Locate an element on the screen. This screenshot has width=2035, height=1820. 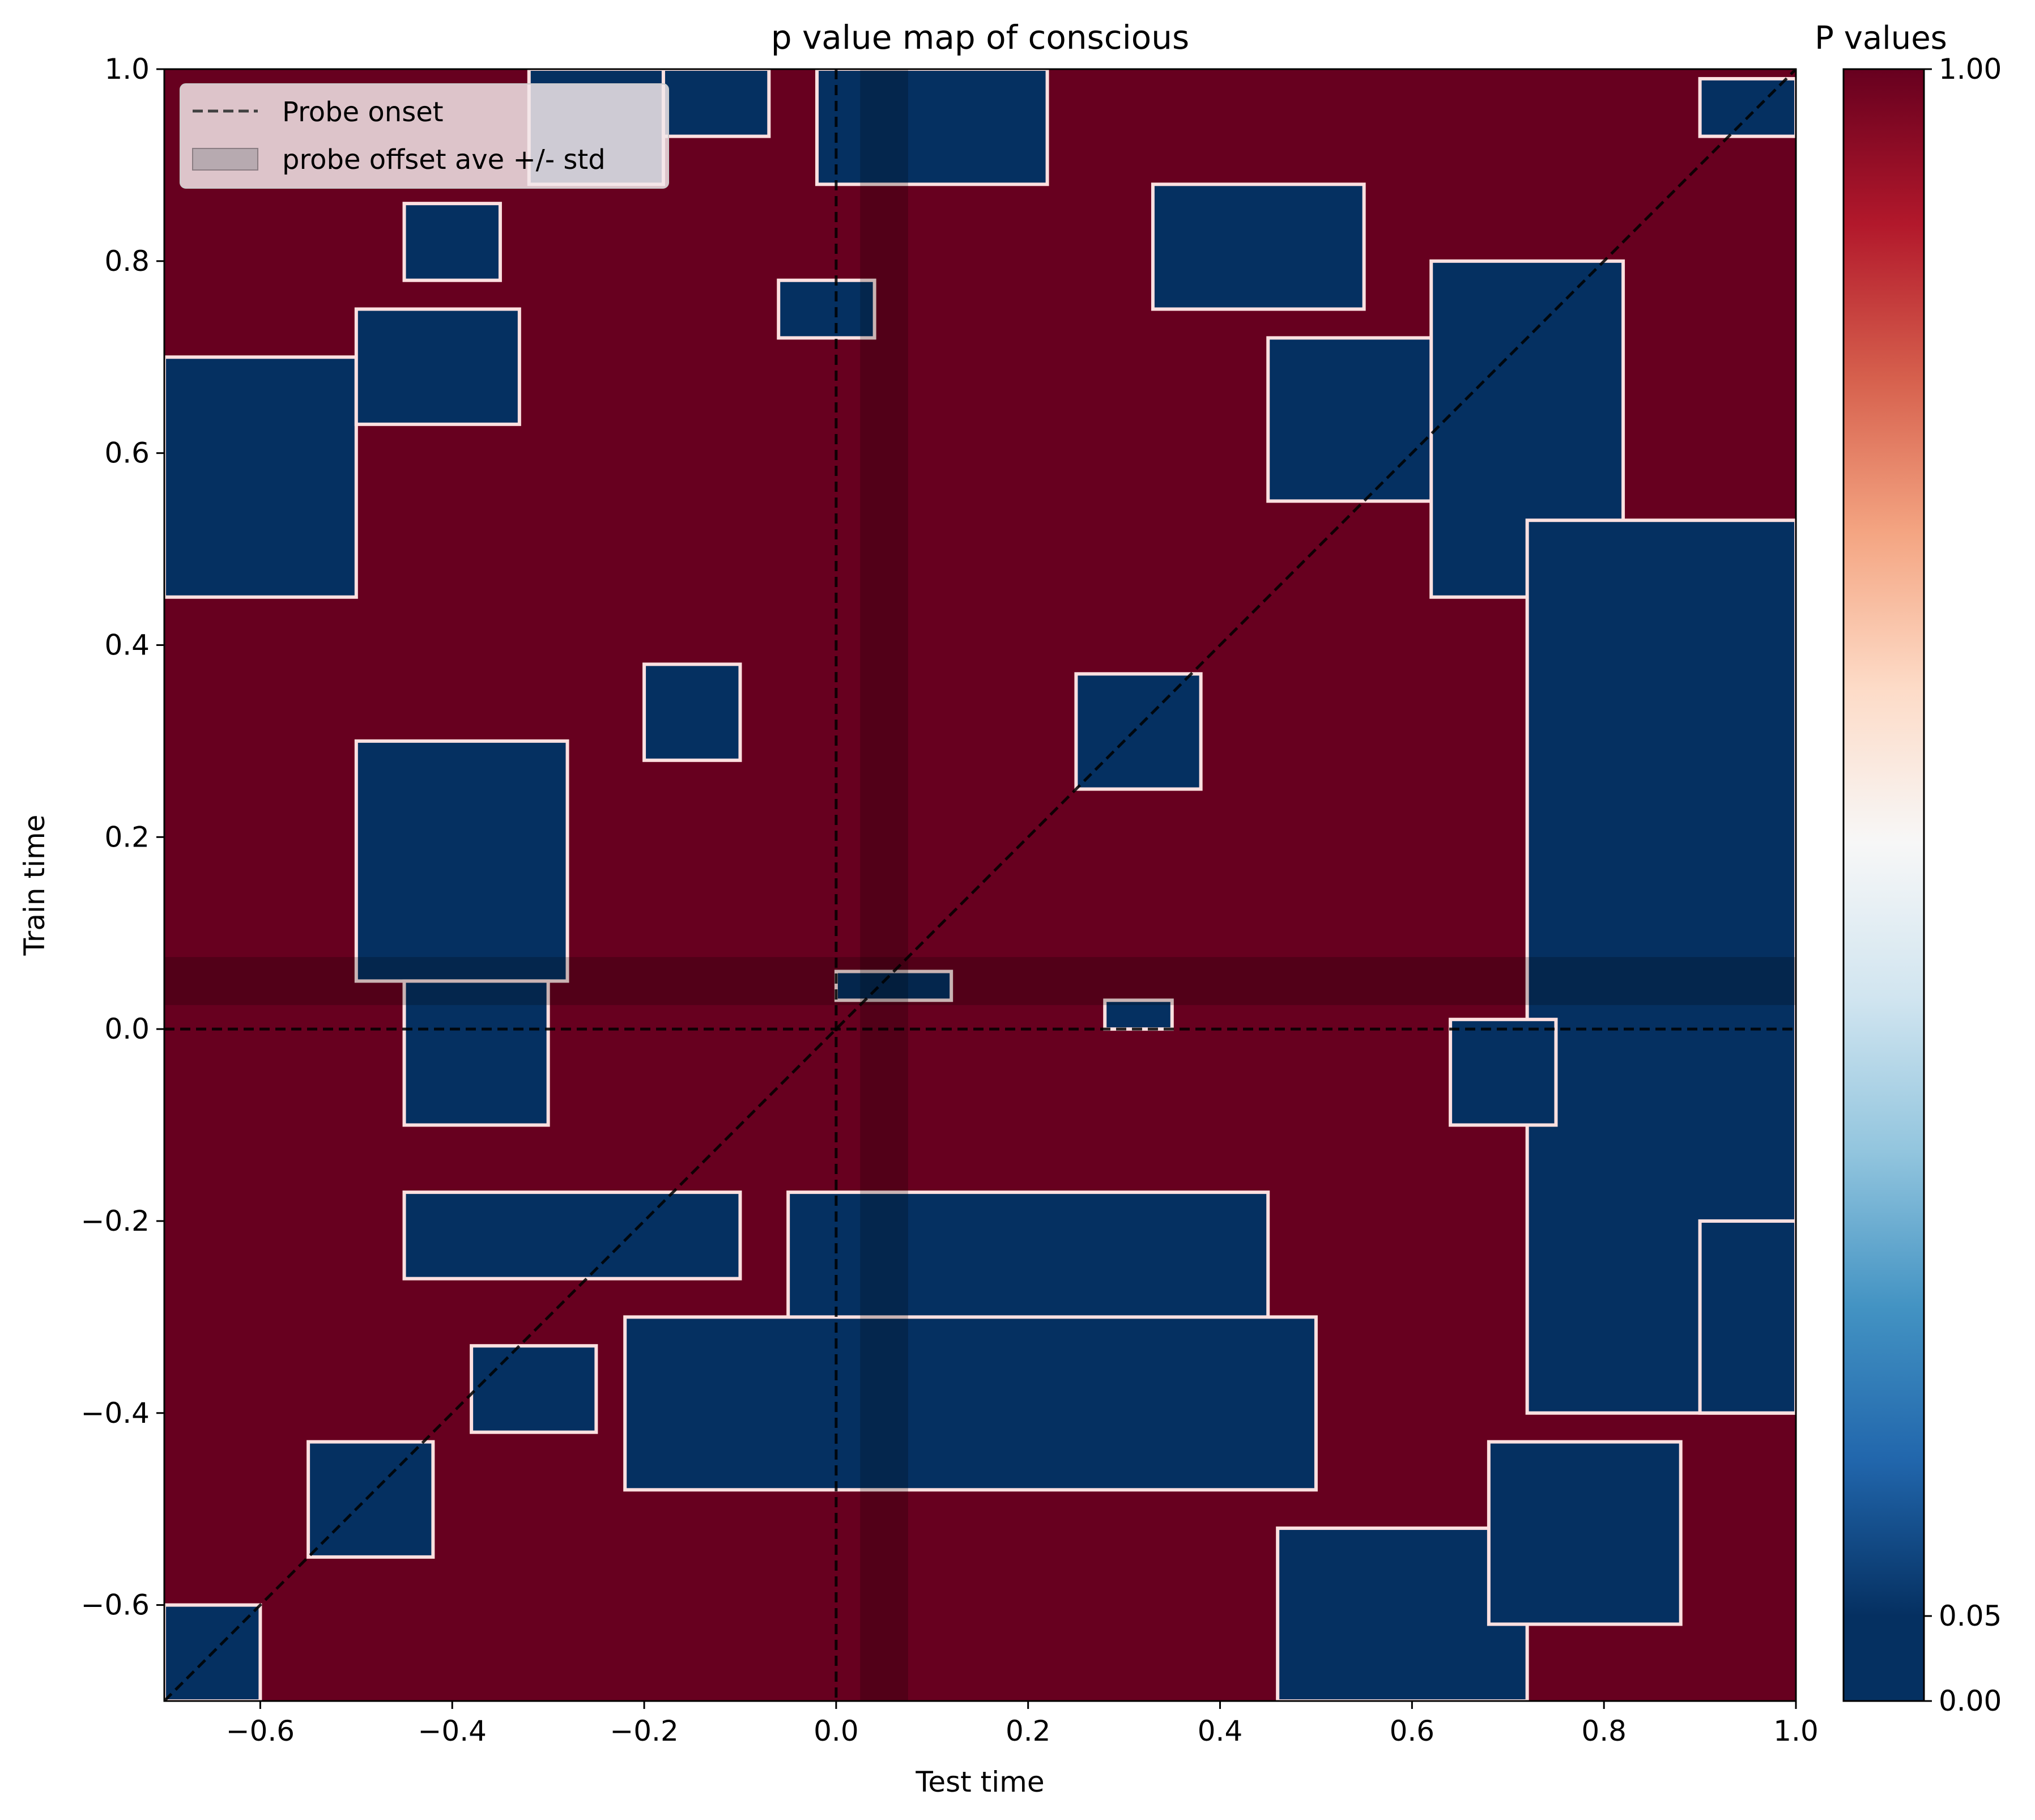
y-axis-label: Train time is located at coordinates (34, 886).